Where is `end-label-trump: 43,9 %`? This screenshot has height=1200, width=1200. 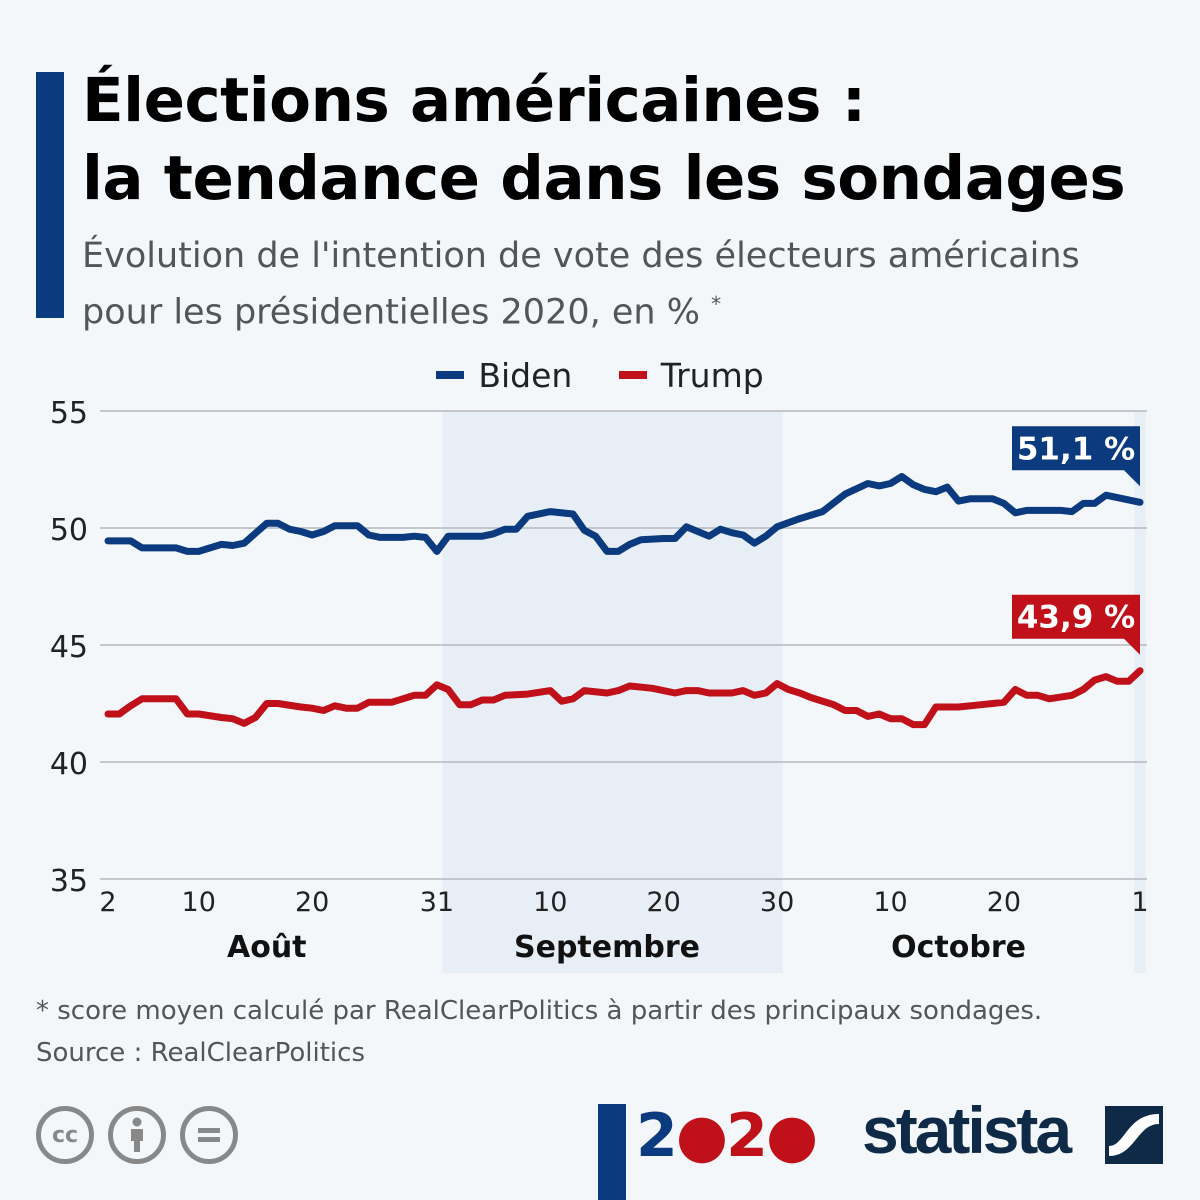
end-label-trump: 43,9 % is located at coordinates (1076, 618).